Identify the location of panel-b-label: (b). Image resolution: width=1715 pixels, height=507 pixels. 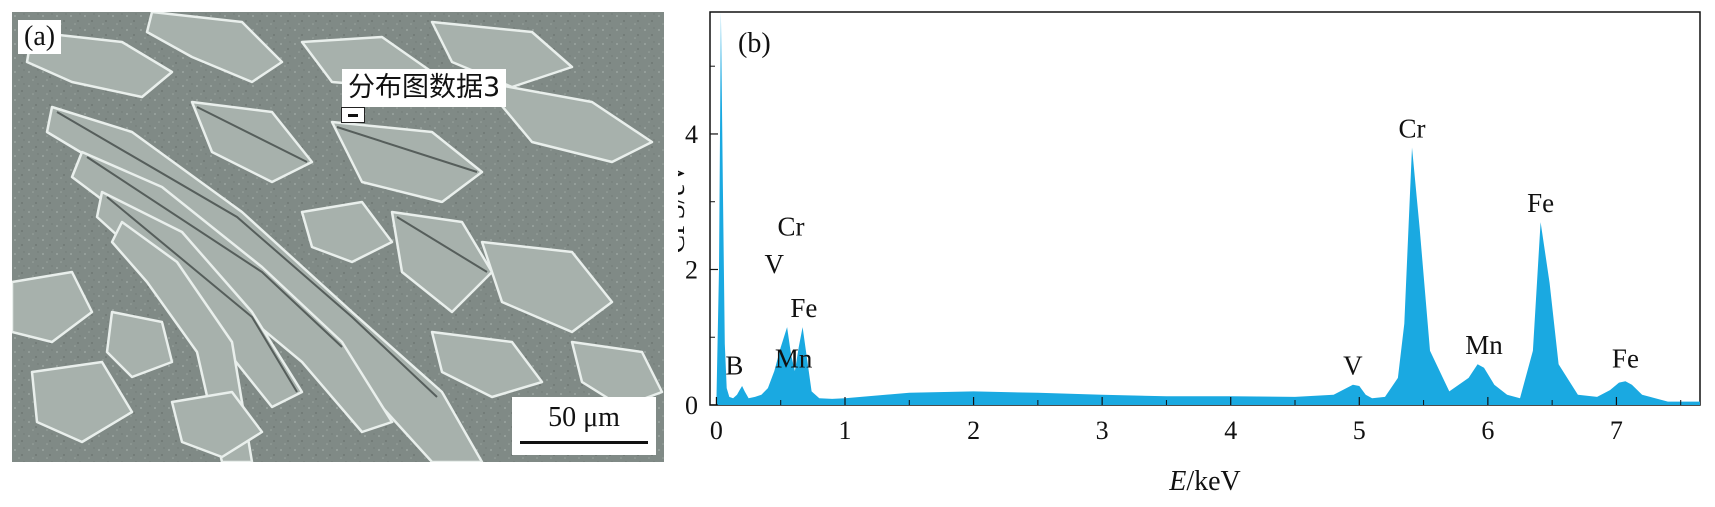
(754, 43).